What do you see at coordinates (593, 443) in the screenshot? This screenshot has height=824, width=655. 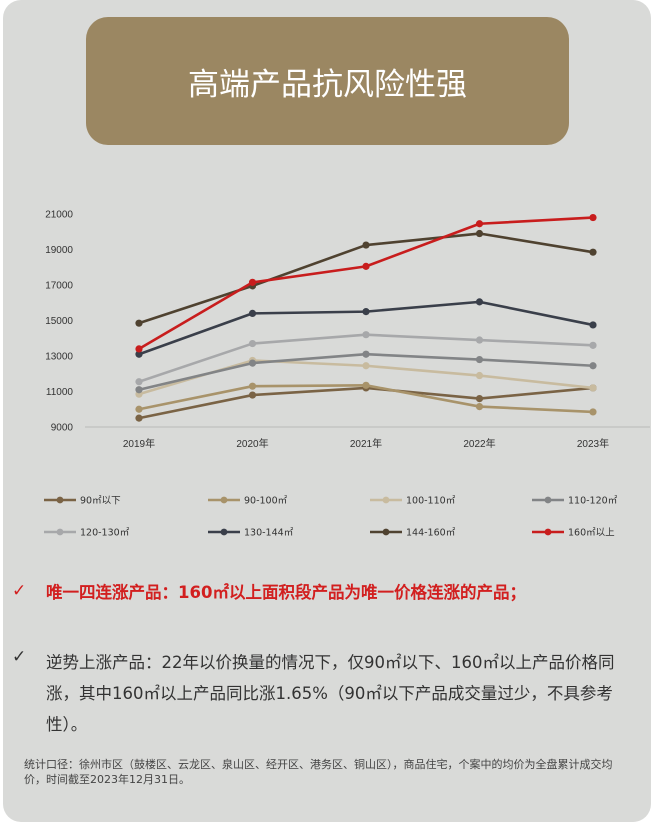 I see `x-tick-label: 2023年` at bounding box center [593, 443].